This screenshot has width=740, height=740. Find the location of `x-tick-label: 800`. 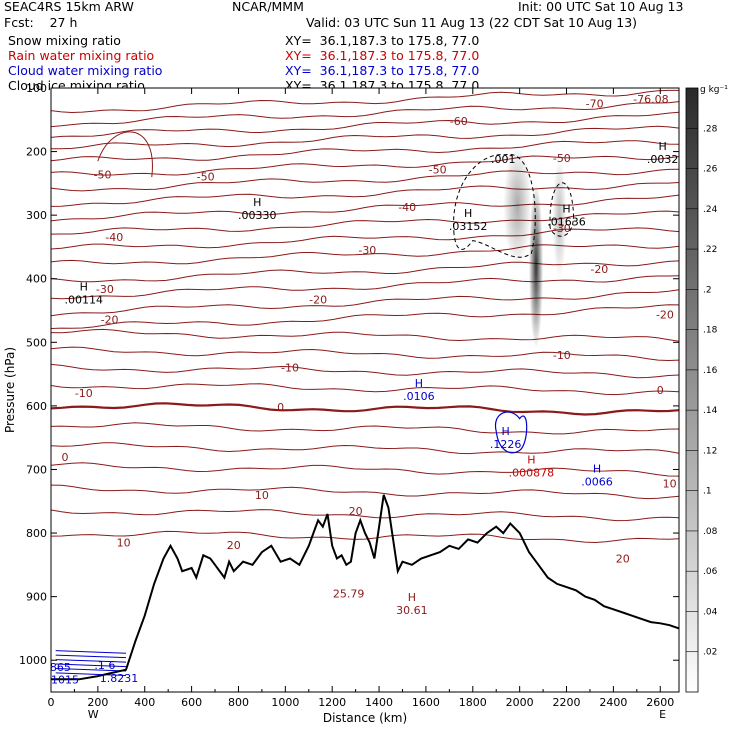

x-tick-label: 800 is located at coordinates (238, 702).